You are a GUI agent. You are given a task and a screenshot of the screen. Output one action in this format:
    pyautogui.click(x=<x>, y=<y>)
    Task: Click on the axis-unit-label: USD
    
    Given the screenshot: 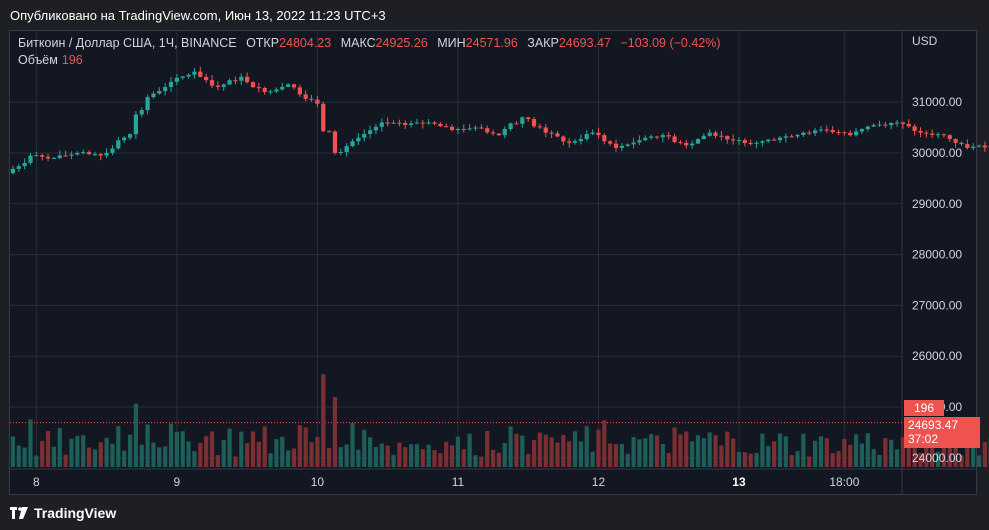 What is the action you would take?
    pyautogui.click(x=925, y=41)
    